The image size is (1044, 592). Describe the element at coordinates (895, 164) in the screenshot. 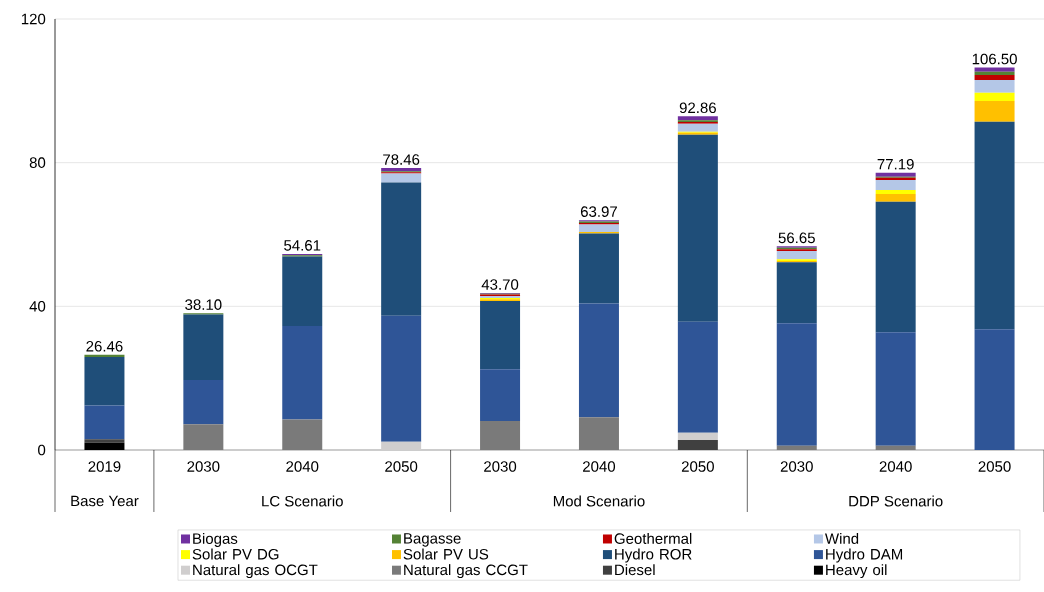

I see `total-label: 77.19` at that location.